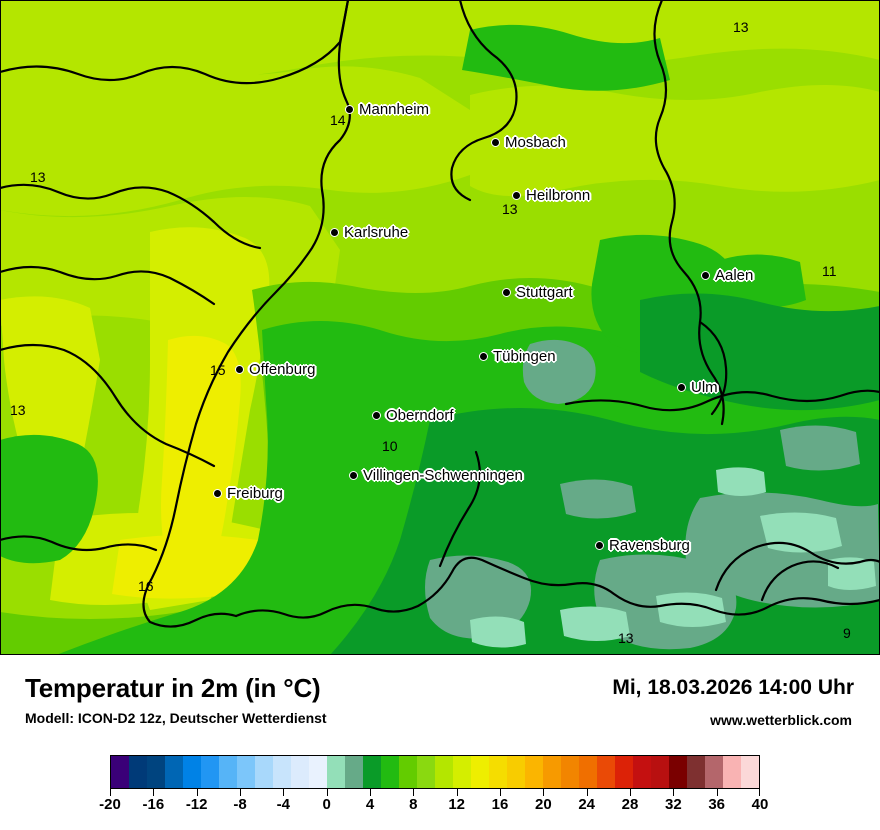  Describe the element at coordinates (110, 804) in the screenshot. I see `colorbar-tick-label: -20` at that location.